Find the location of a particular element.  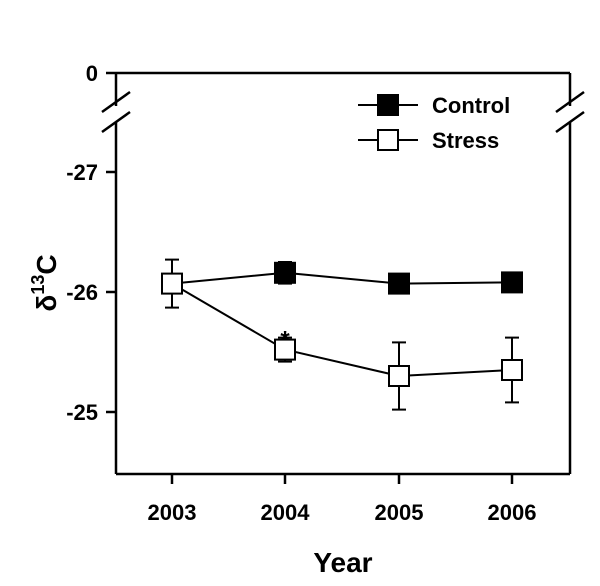

y-axis-title-sup: 13 is located at coordinates (38, 285).